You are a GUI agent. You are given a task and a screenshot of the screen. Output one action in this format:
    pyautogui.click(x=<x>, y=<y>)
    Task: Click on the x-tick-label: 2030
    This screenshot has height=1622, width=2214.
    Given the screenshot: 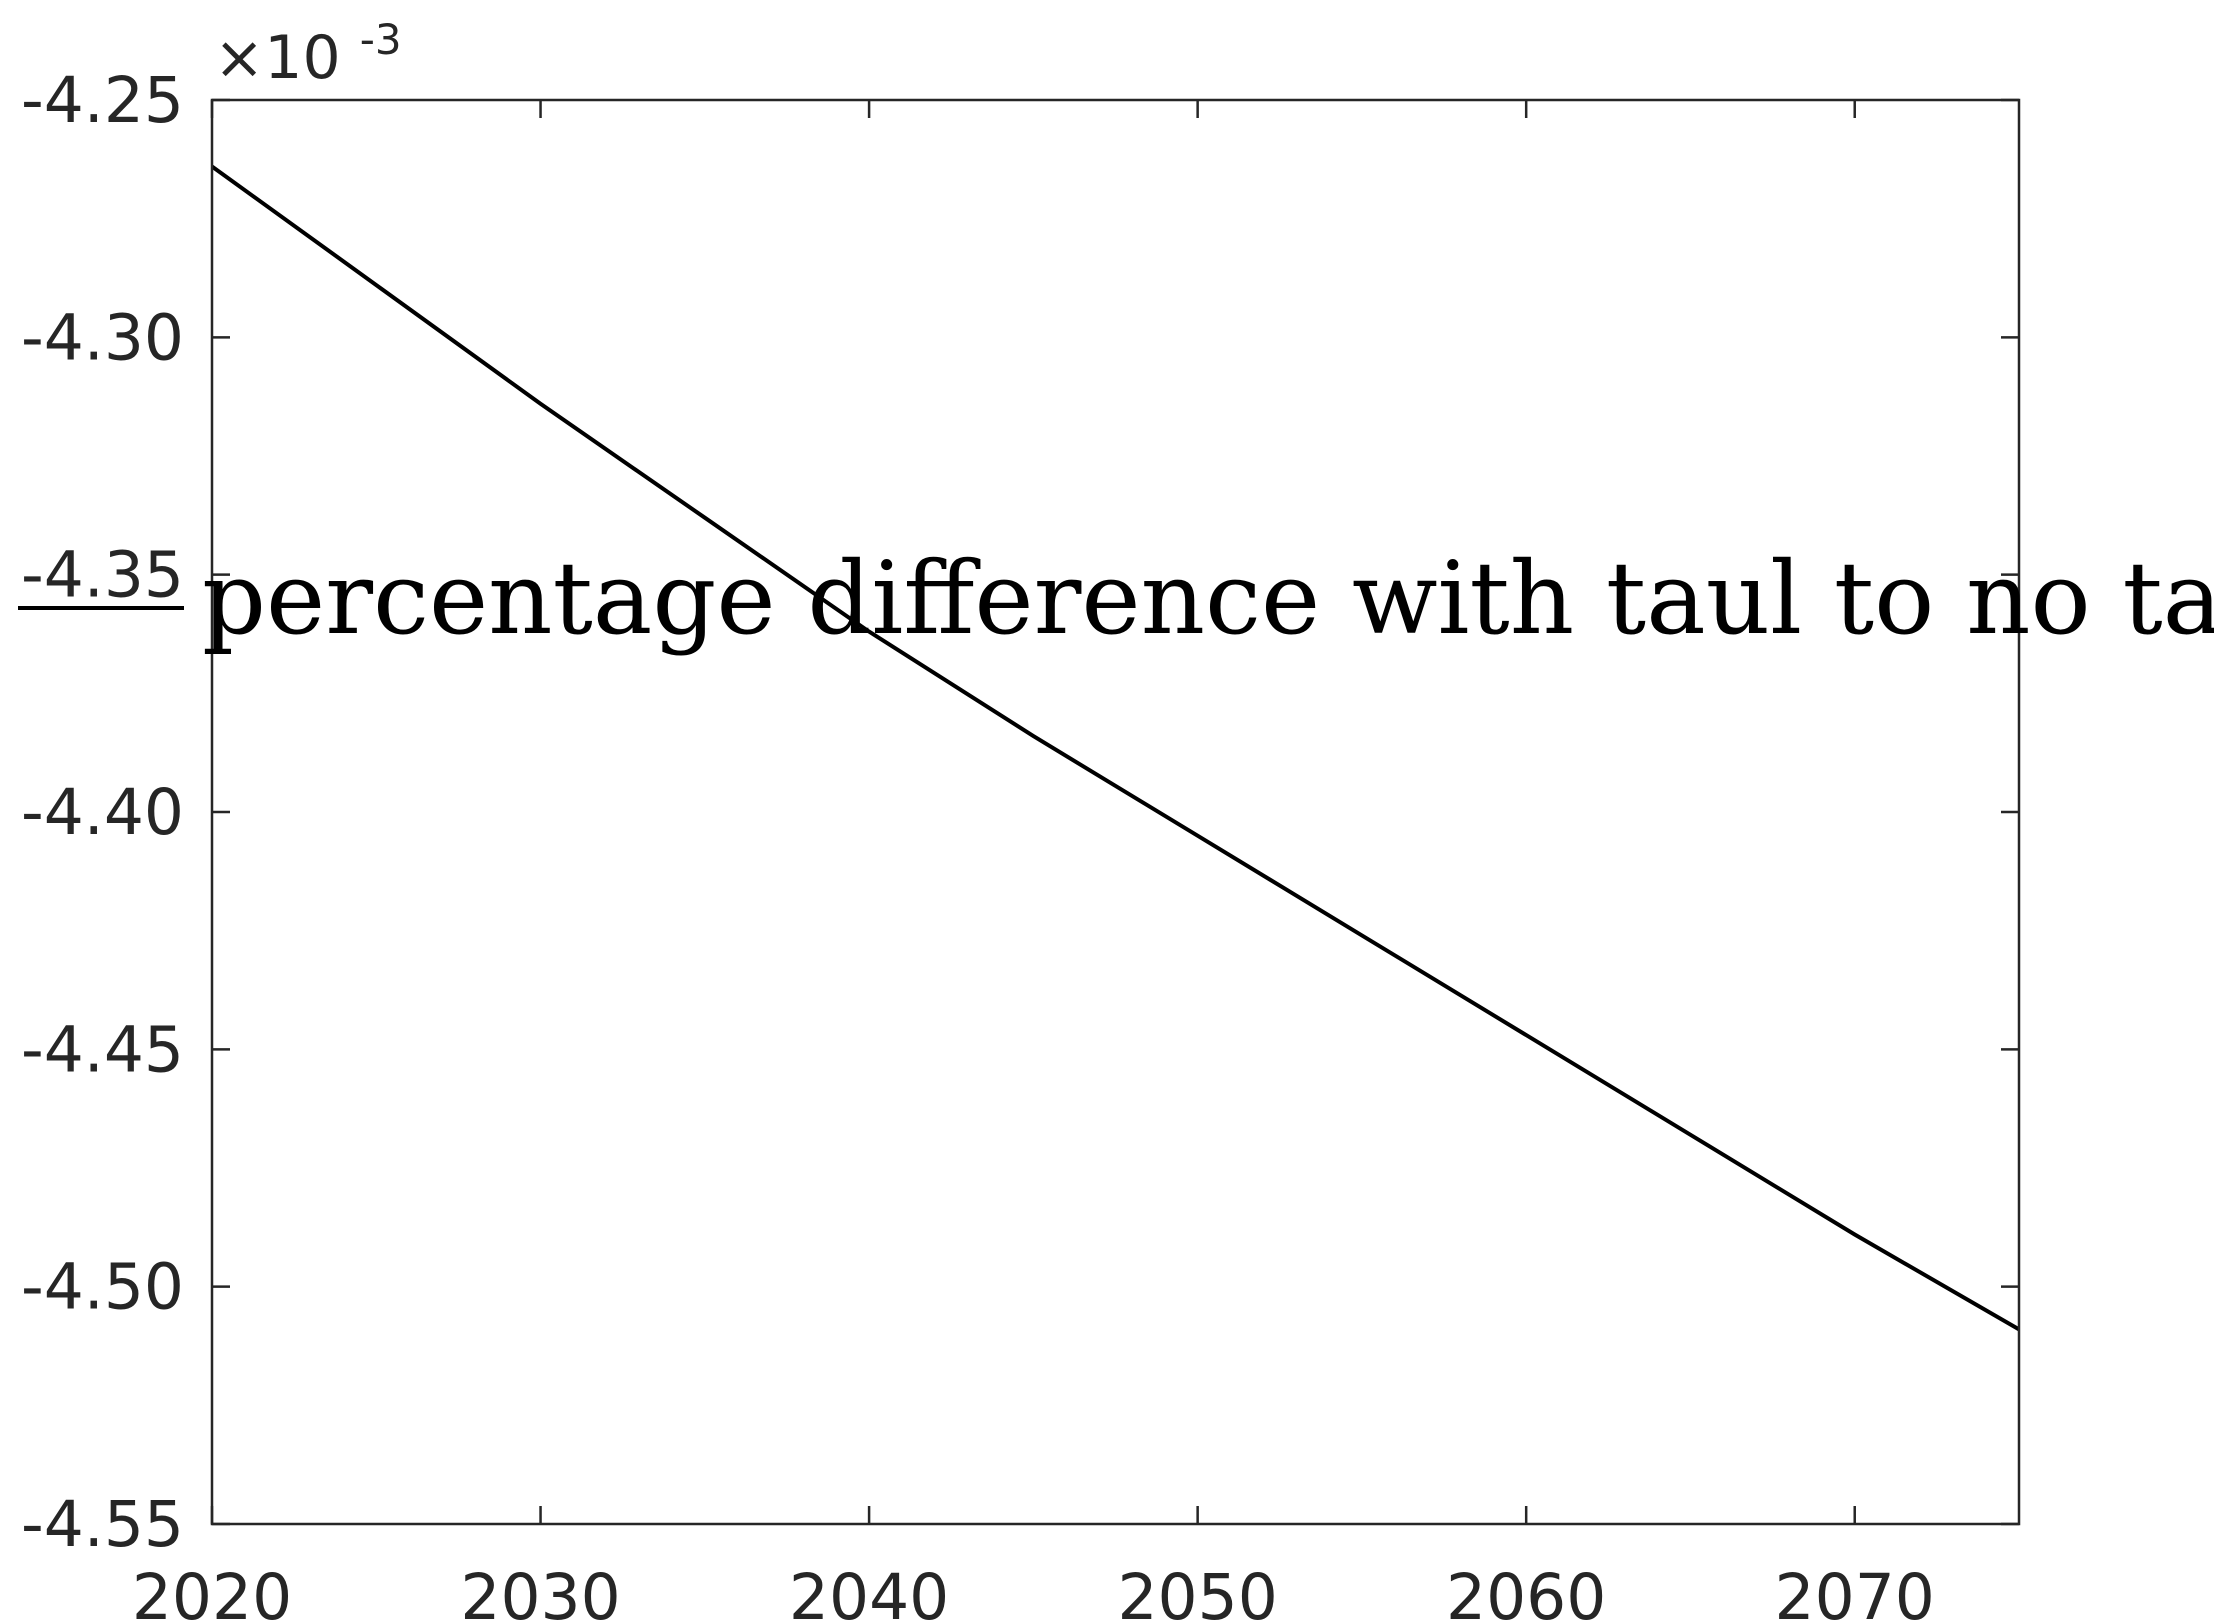 What is the action you would take?
    pyautogui.click(x=540, y=1591)
    